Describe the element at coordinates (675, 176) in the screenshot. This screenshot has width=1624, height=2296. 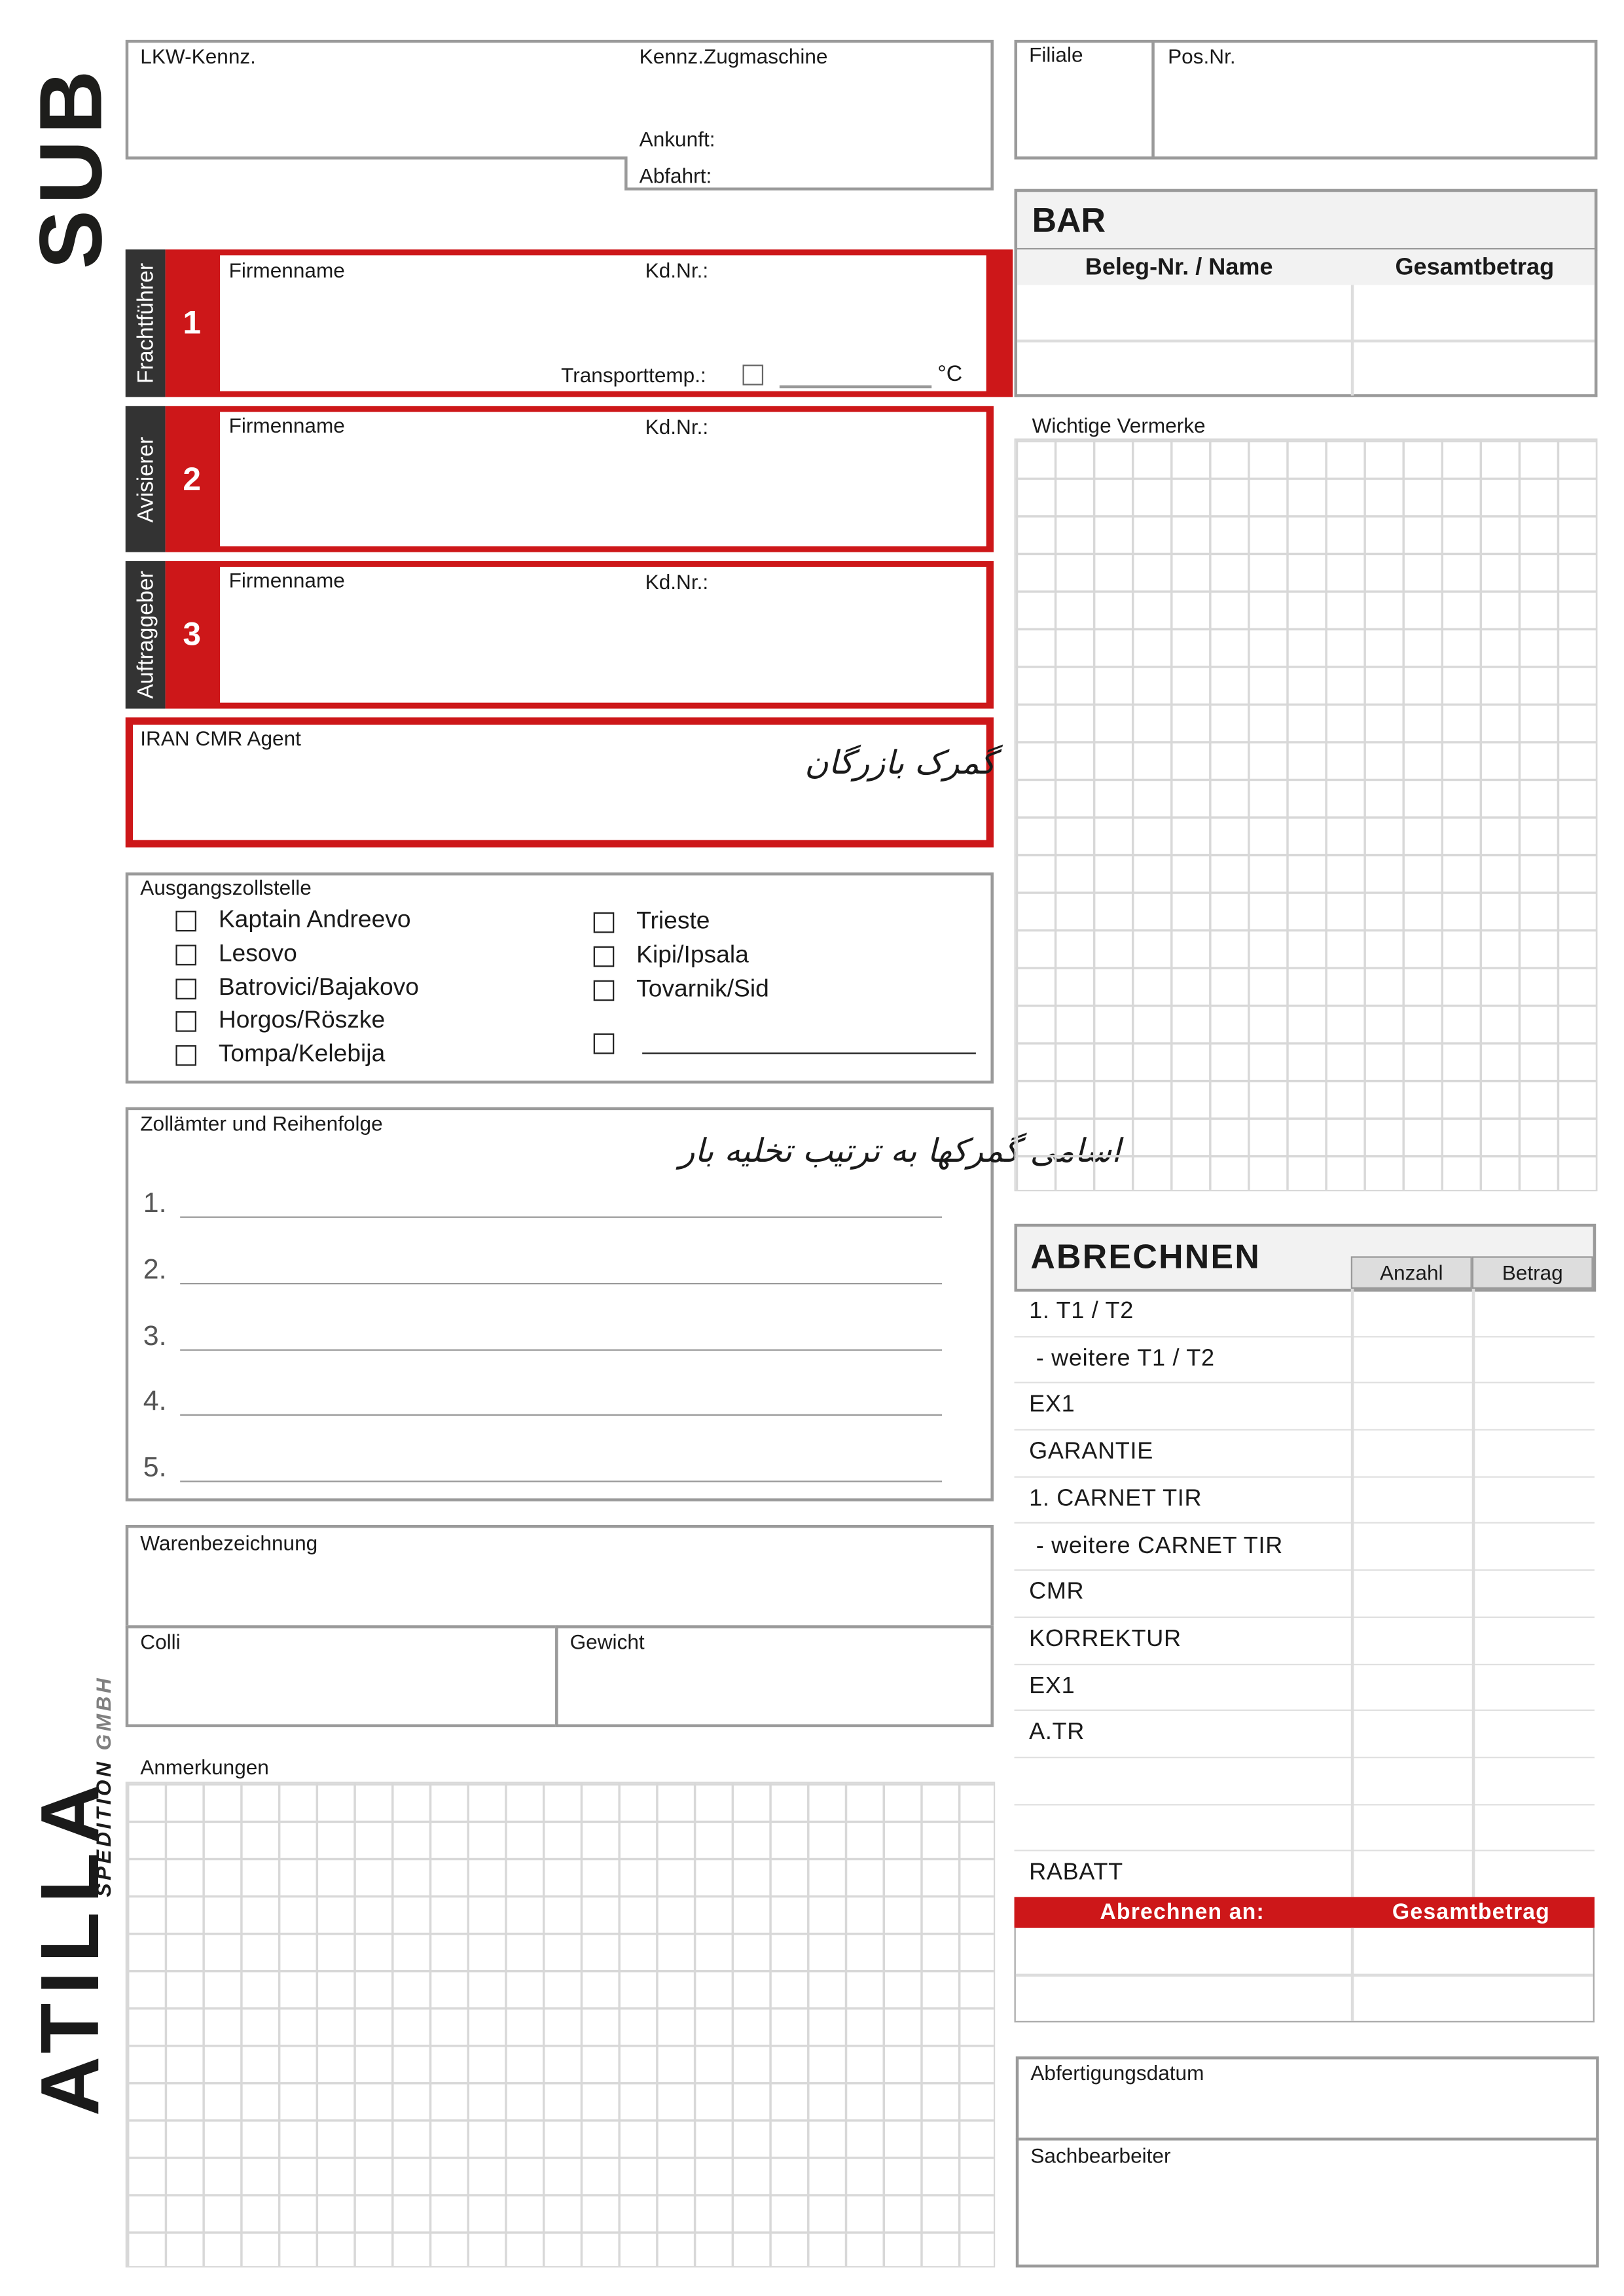
I see `departure-label: Abfahrt:` at that location.